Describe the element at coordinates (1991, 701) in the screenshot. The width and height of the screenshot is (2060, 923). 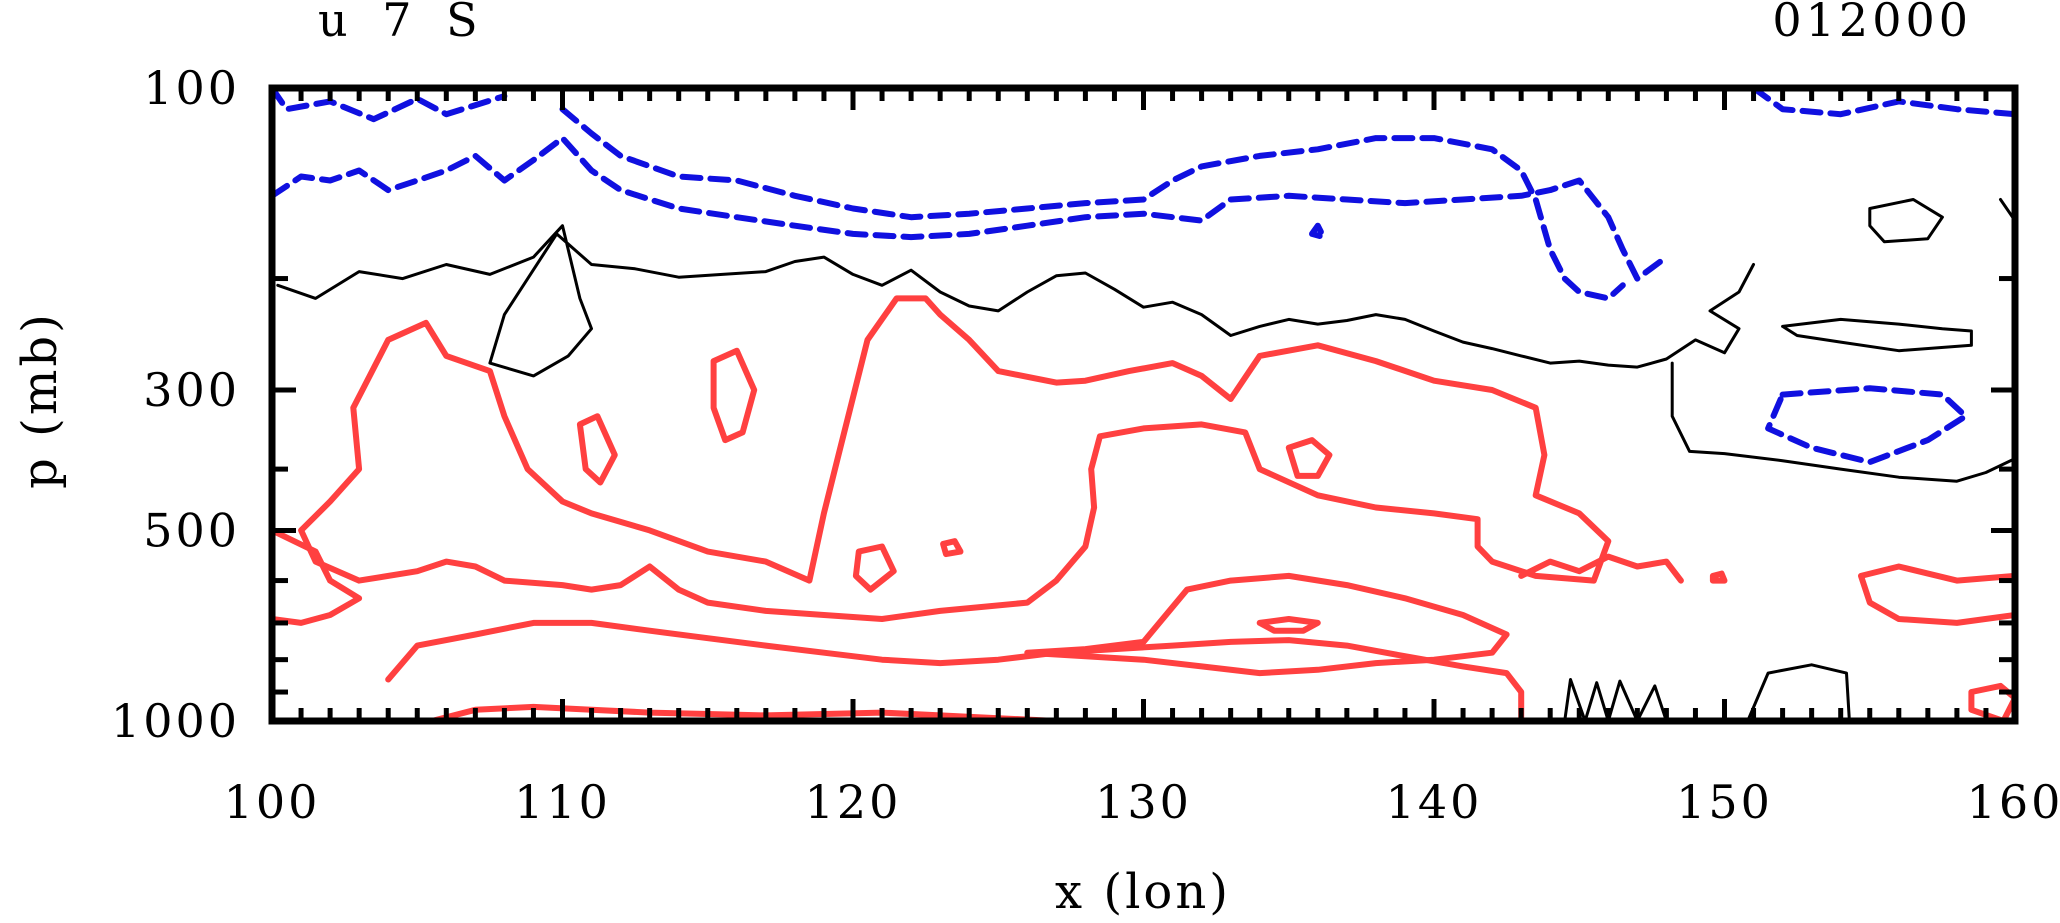
I see `contour-pos-bottom-right` at that location.